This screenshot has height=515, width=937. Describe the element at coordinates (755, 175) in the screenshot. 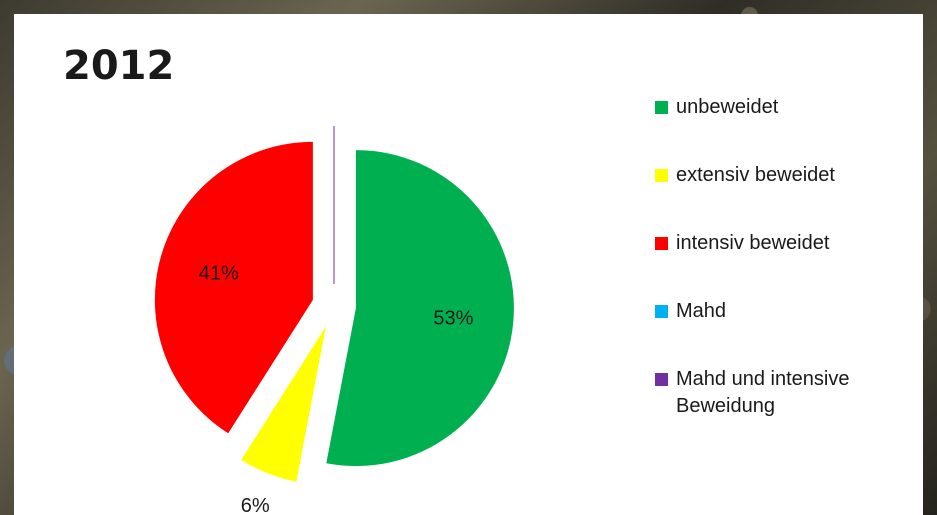

I see `legend-label: extensiv beweidet` at that location.